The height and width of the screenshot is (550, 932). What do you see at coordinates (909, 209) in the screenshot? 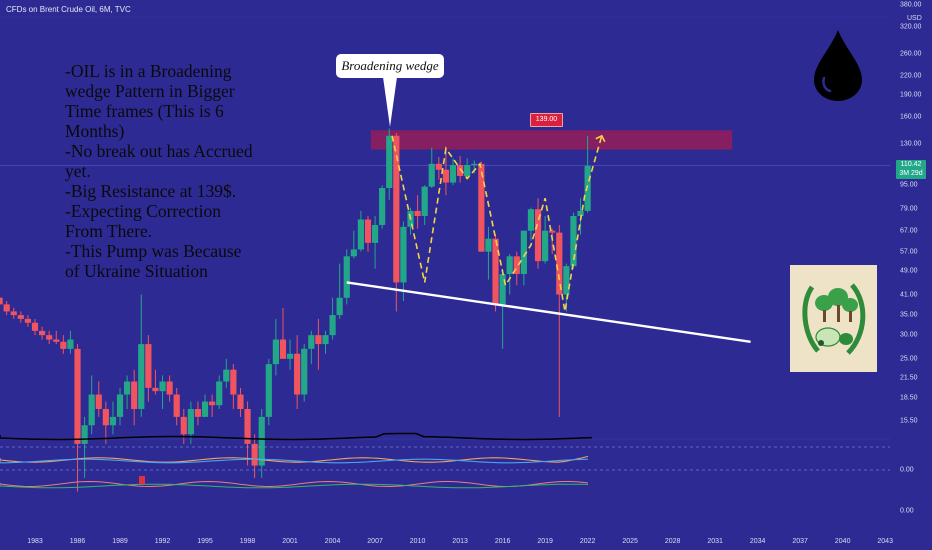
I see `price-axis-tick: 79.00` at bounding box center [909, 209].